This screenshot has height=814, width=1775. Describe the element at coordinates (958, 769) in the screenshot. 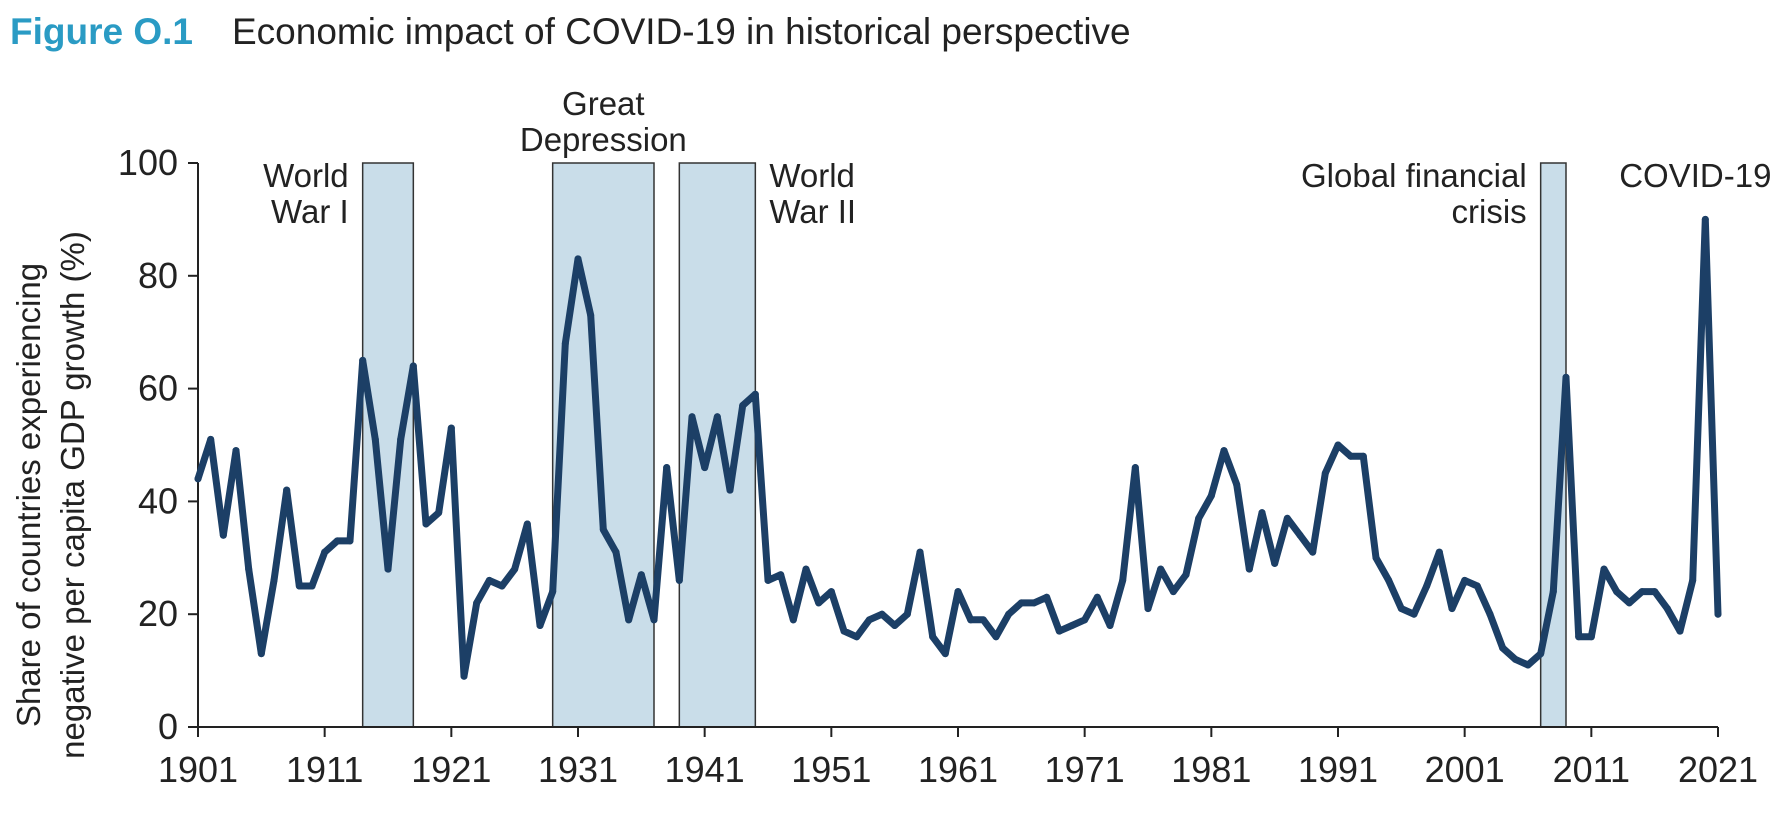

I see `x-tick-label: 1961` at that location.